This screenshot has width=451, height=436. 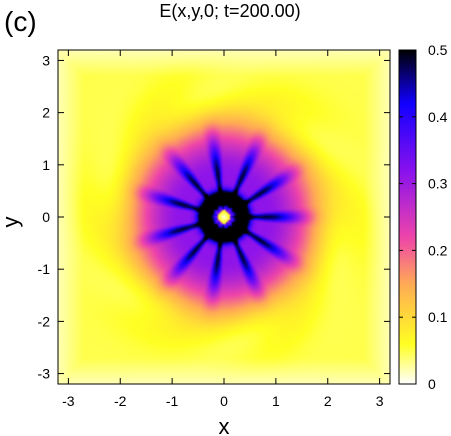 What do you see at coordinates (438, 50) in the screenshot?
I see `colorbar-tick-label: 0.5` at bounding box center [438, 50].